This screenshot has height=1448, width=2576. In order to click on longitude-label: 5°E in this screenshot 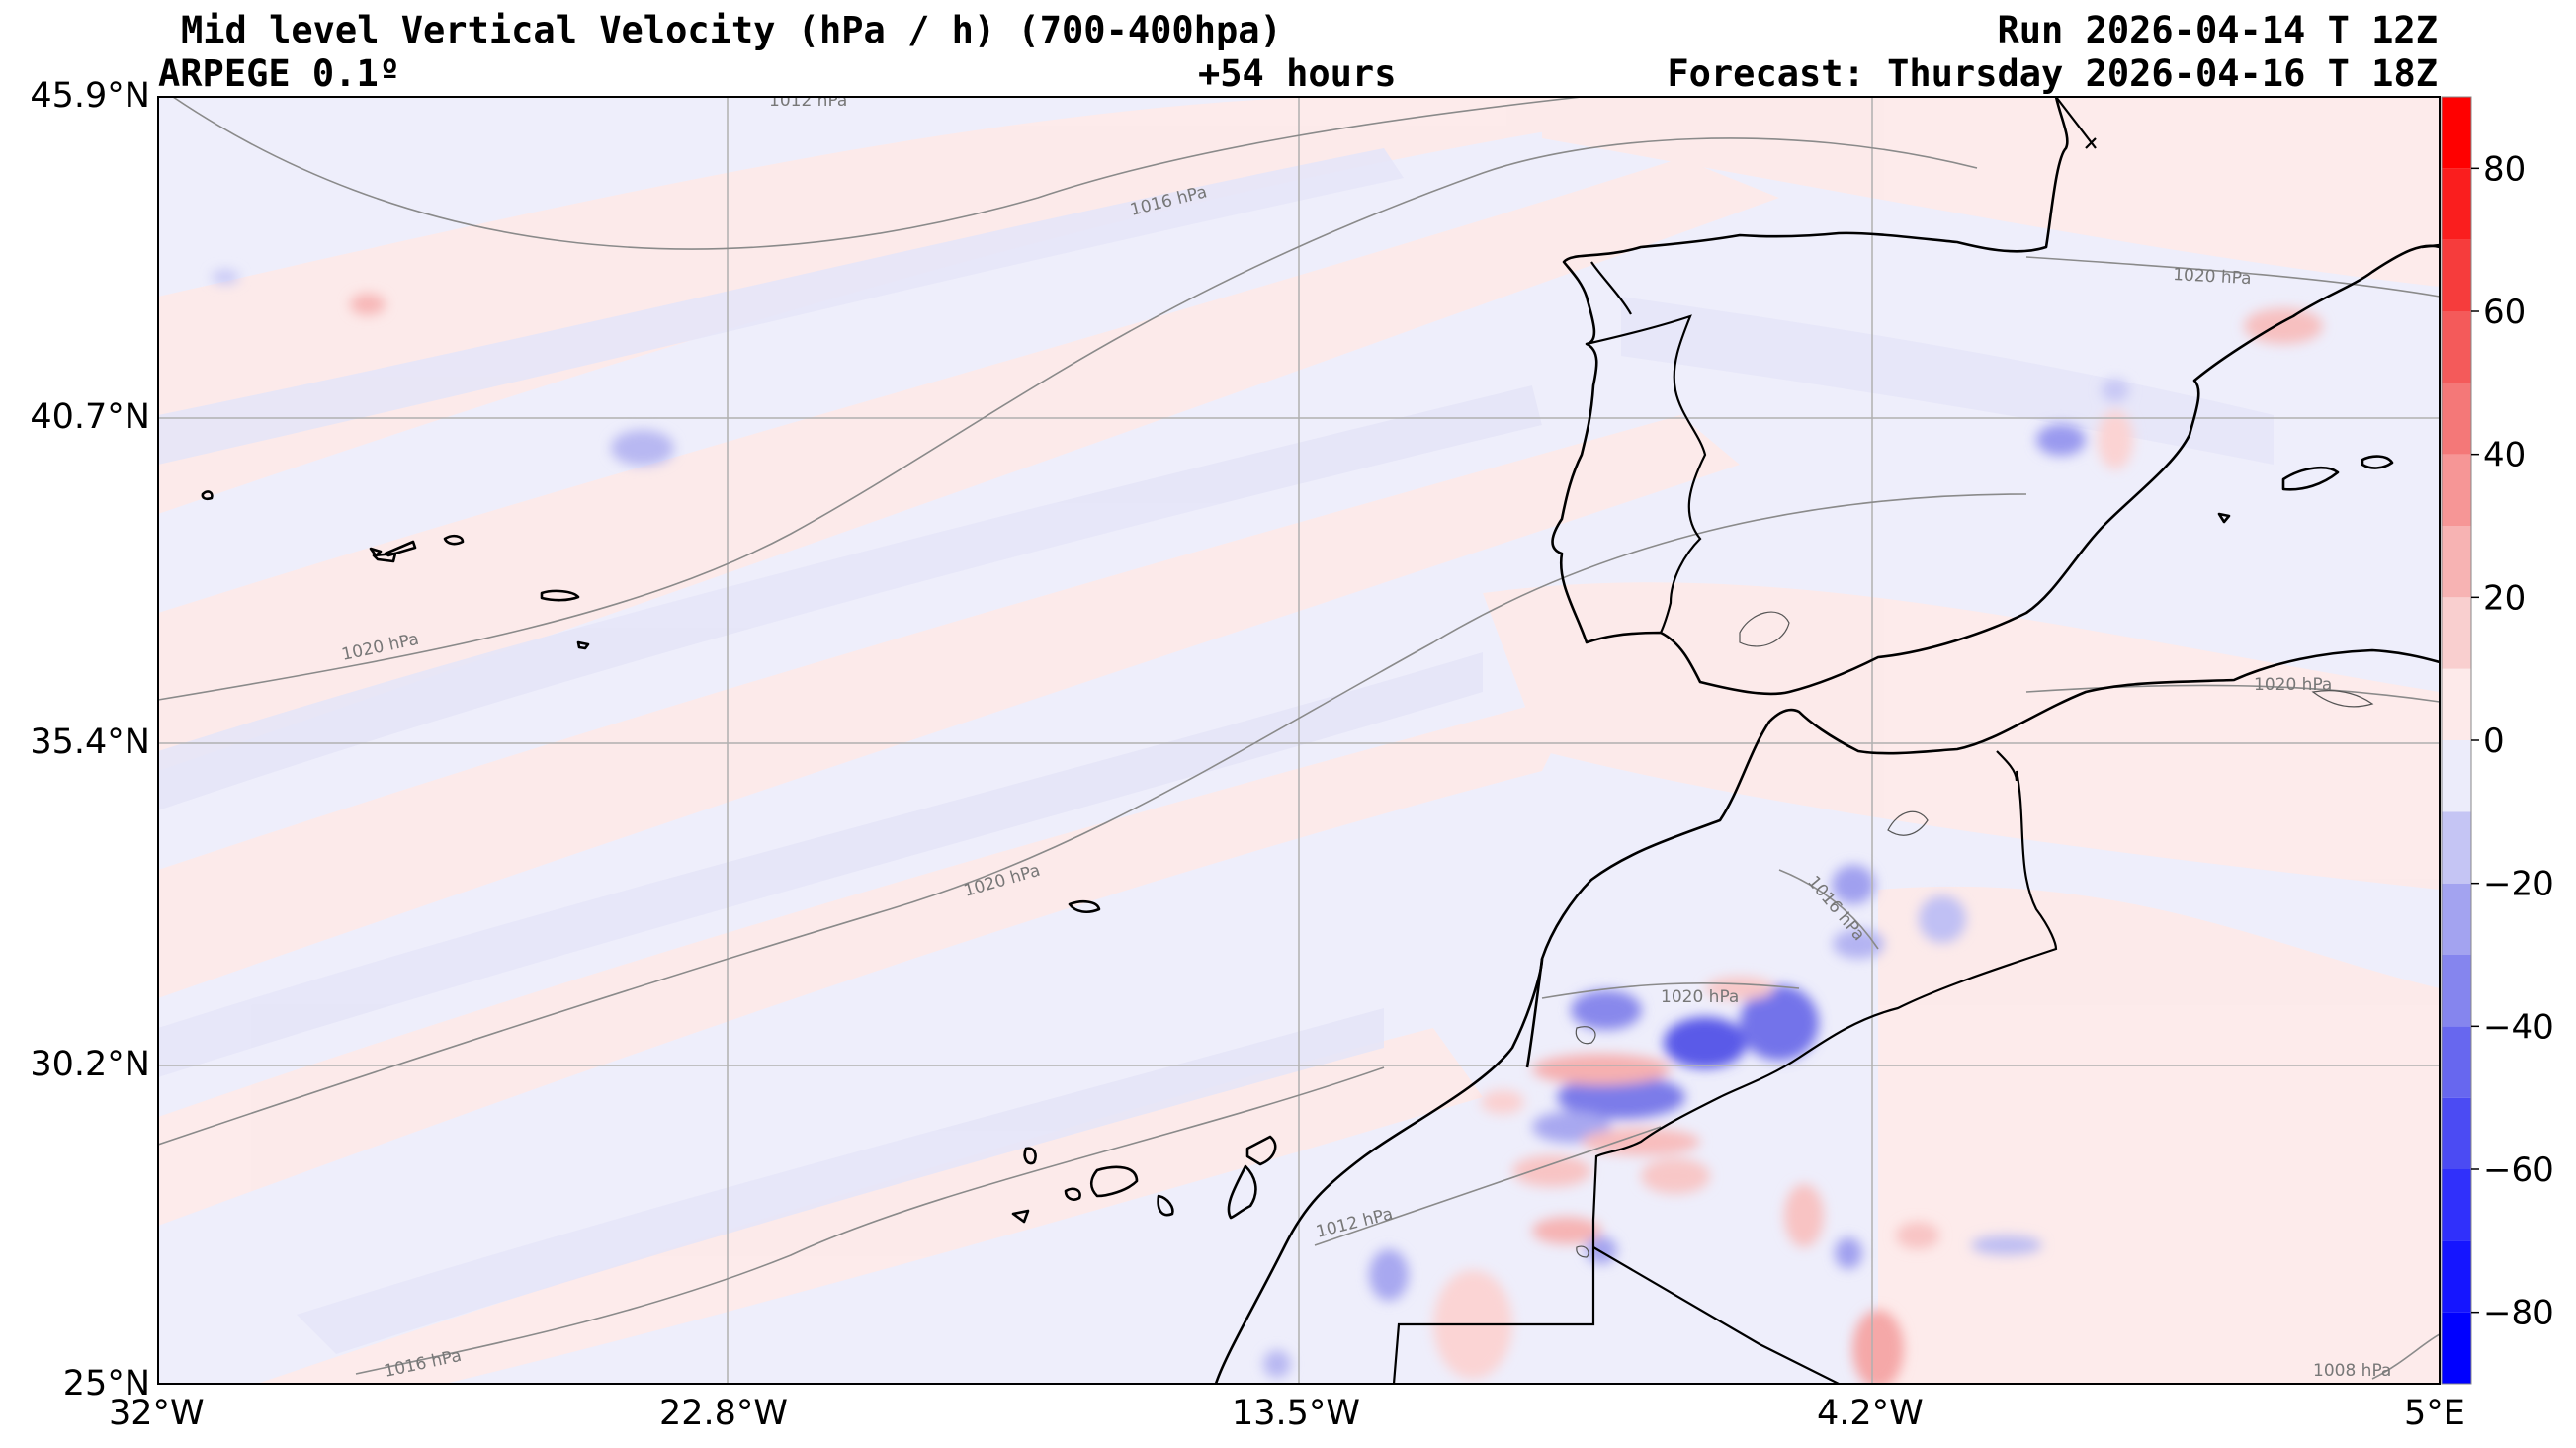, I will do `click(2434, 1413)`.